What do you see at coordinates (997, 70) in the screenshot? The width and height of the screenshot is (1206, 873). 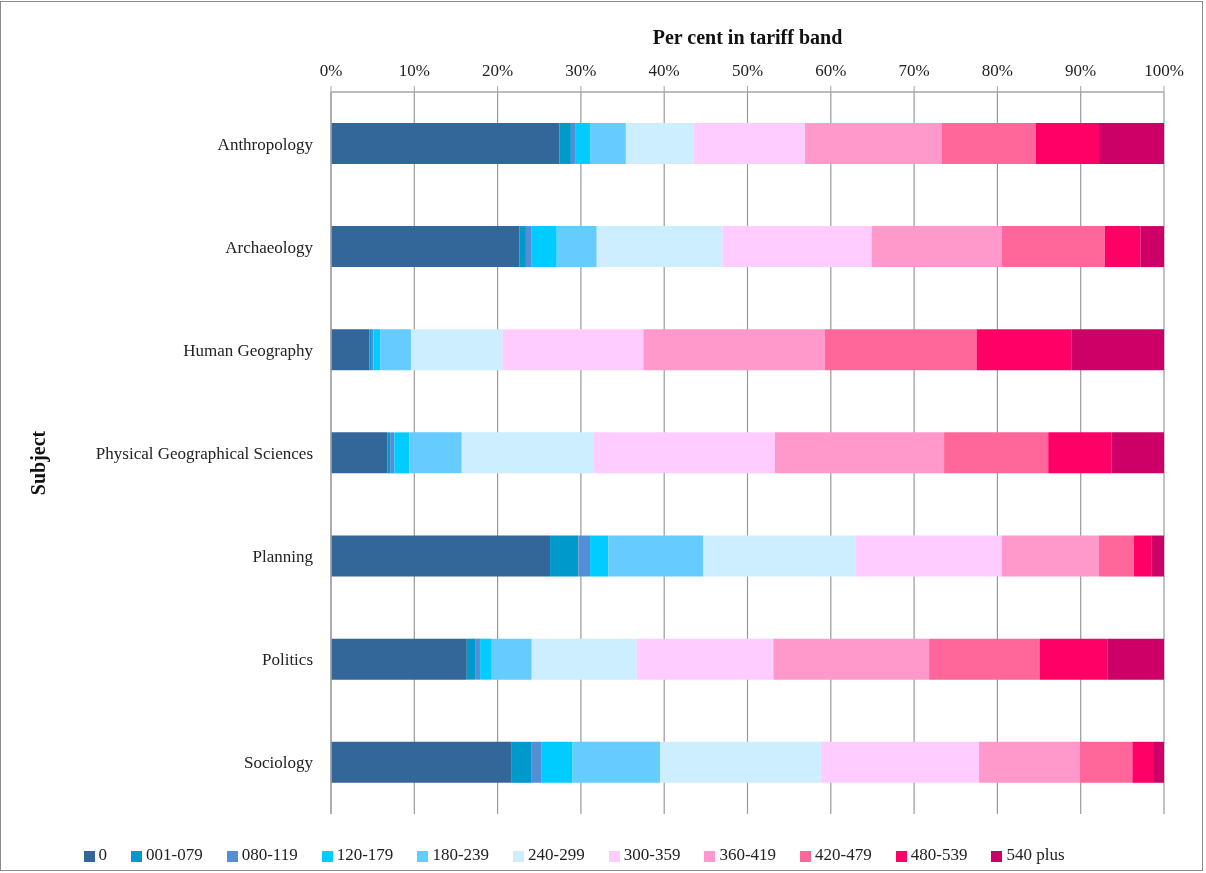 I see `x-tick-label: 80%` at bounding box center [997, 70].